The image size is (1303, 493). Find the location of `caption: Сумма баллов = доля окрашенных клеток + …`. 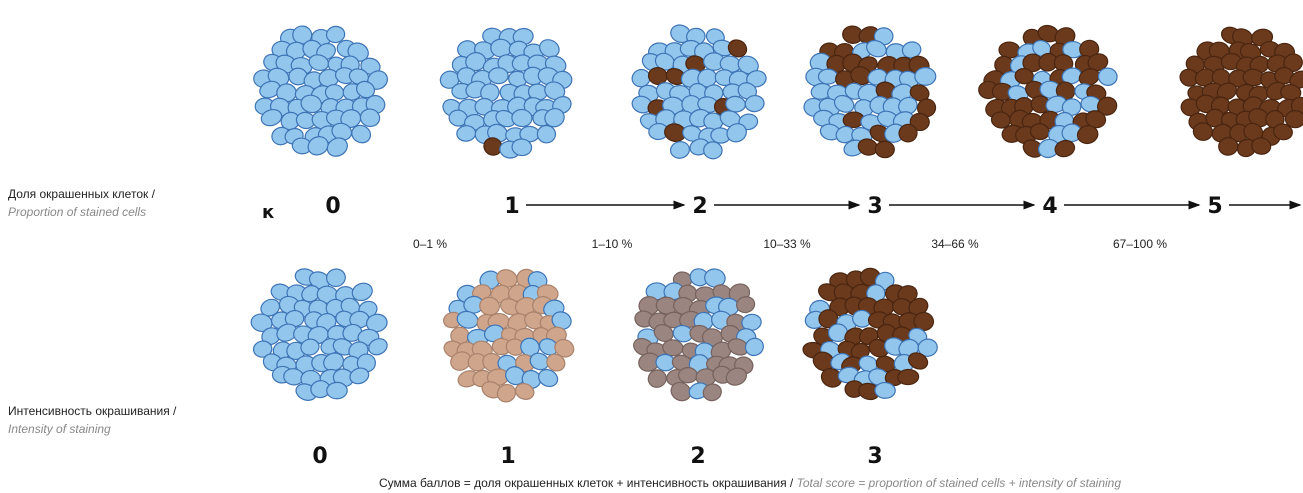

caption: Сумма баллов = доля окрашенных клеток + … is located at coordinates (750, 483).